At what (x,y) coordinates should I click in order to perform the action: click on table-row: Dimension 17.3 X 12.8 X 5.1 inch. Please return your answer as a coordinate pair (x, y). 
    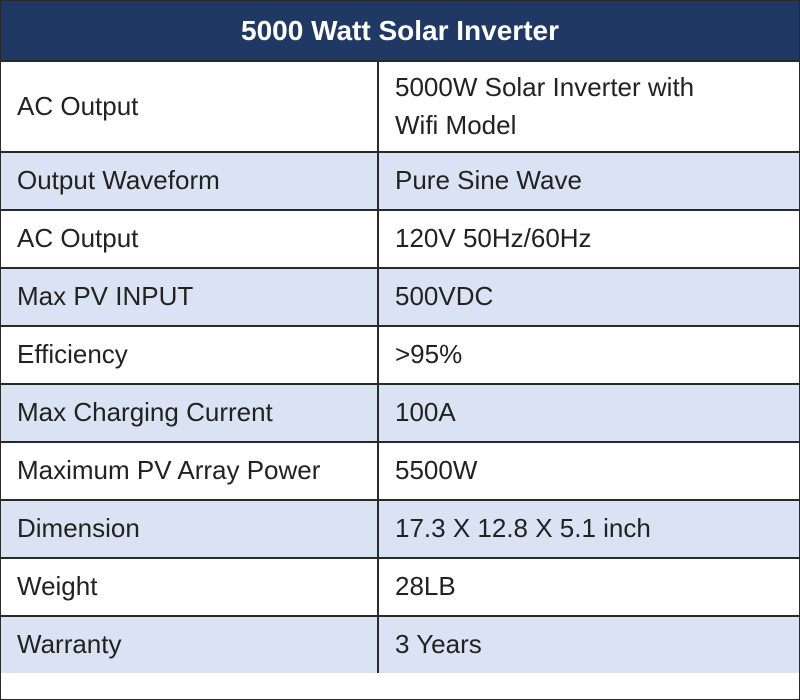
    Looking at the image, I should click on (400, 529).